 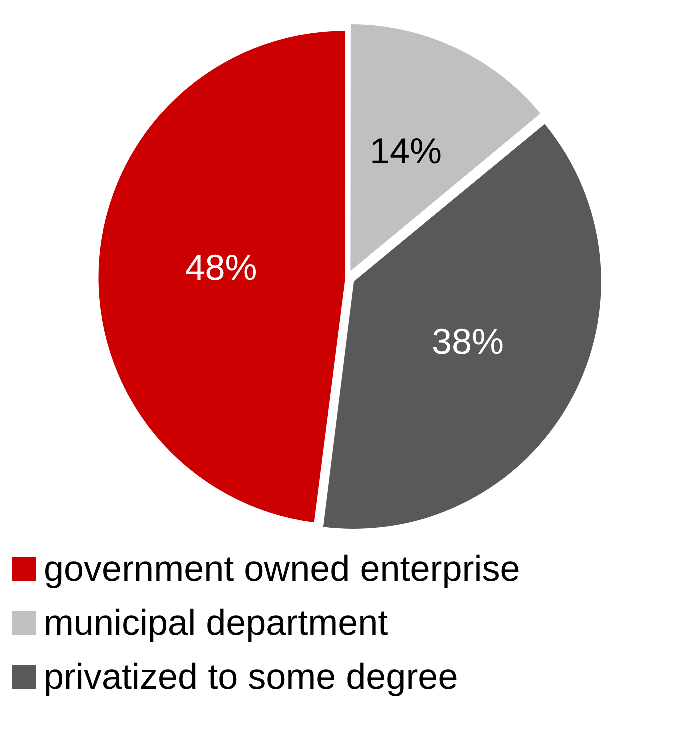 I want to click on data-label: 38%, so click(x=468, y=341).